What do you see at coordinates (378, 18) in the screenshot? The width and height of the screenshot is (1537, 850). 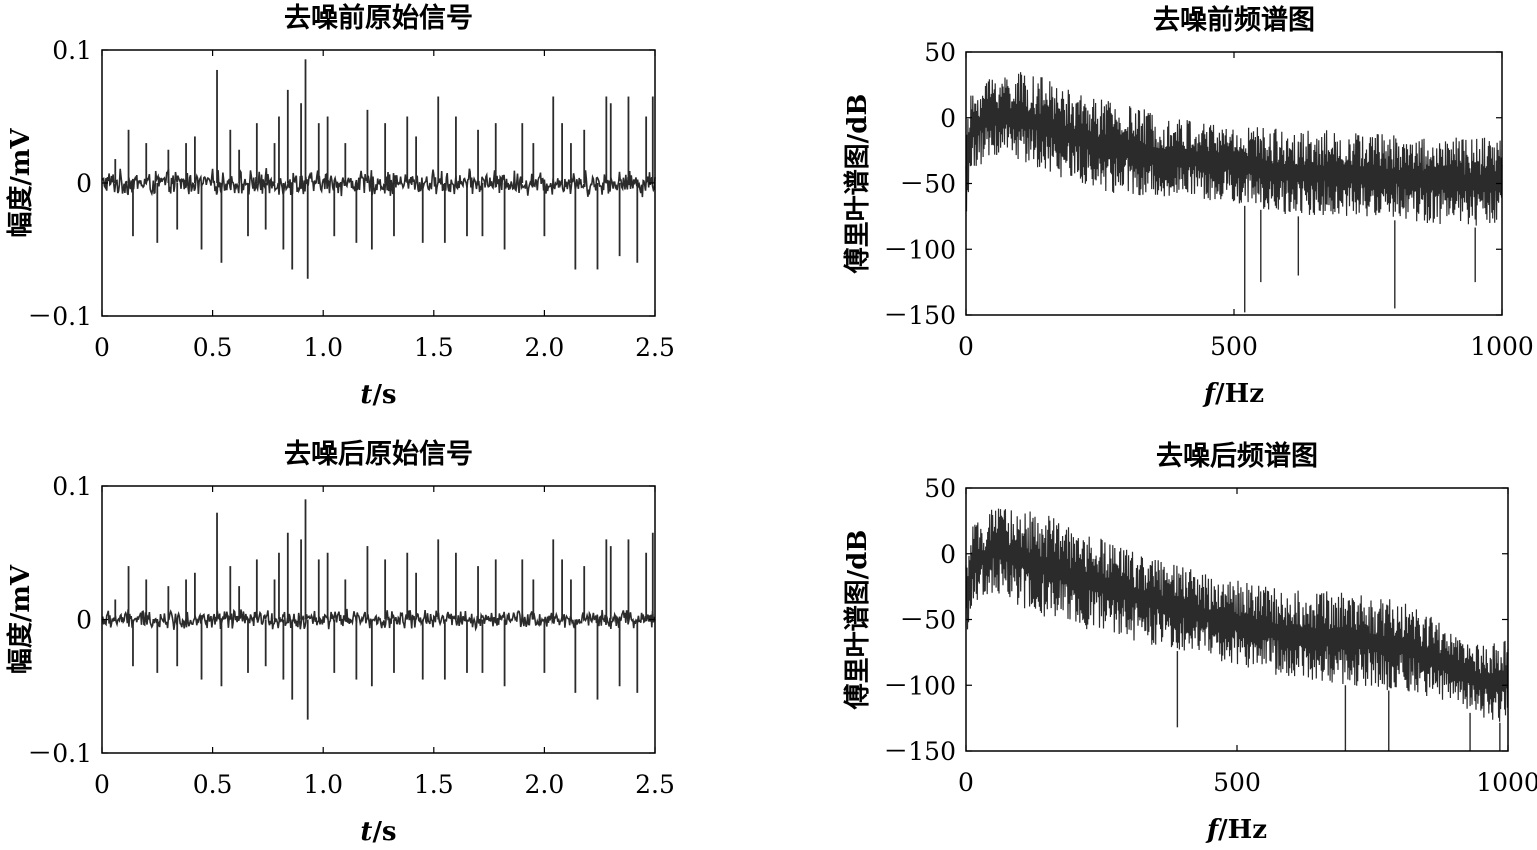 I see `raw-signal-before-title: 去噪前原始信号` at bounding box center [378, 18].